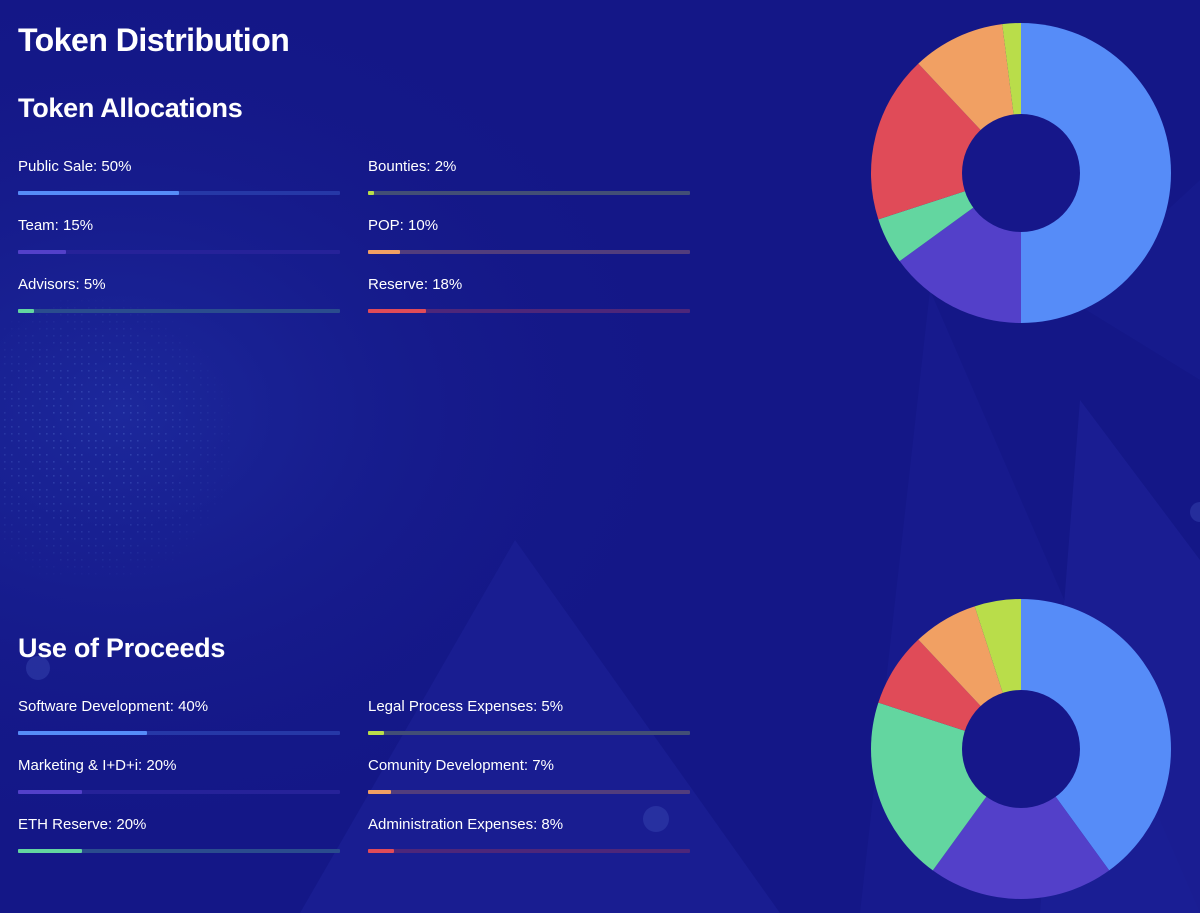 The width and height of the screenshot is (1200, 913). What do you see at coordinates (529, 733) in the screenshot?
I see `progress-track` at bounding box center [529, 733].